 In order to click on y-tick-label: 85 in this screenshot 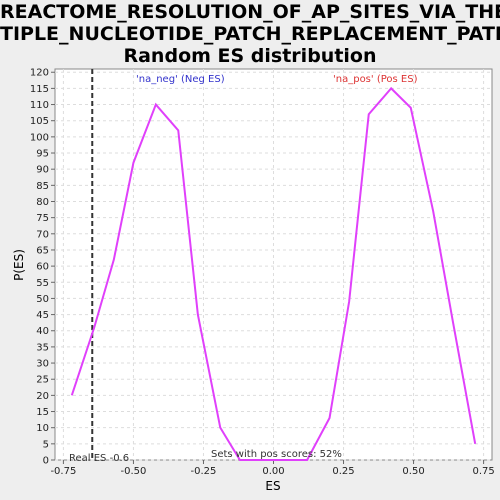, I will do `click(42, 186)`.